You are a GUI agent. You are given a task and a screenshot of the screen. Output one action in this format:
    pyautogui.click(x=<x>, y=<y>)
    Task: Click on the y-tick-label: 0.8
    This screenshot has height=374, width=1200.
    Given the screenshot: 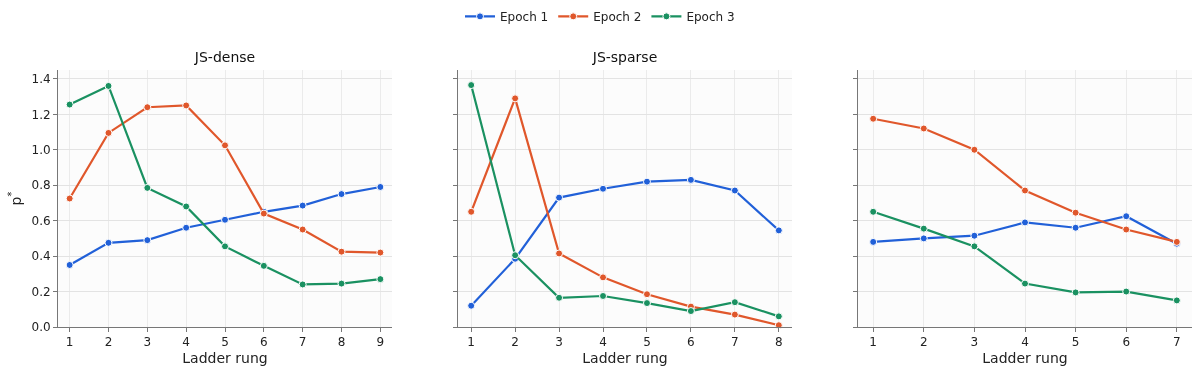 What is the action you would take?
    pyautogui.click(x=41, y=185)
    